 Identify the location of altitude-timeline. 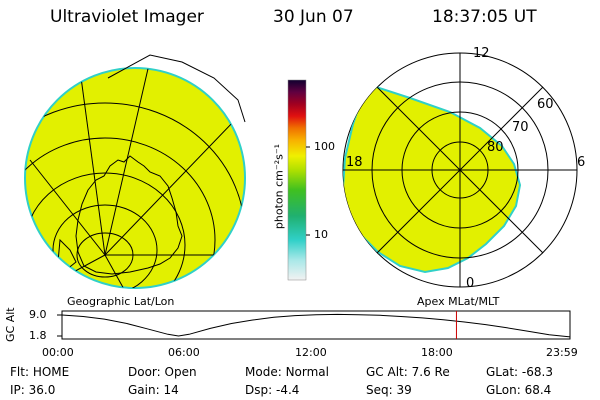
(314, 325).